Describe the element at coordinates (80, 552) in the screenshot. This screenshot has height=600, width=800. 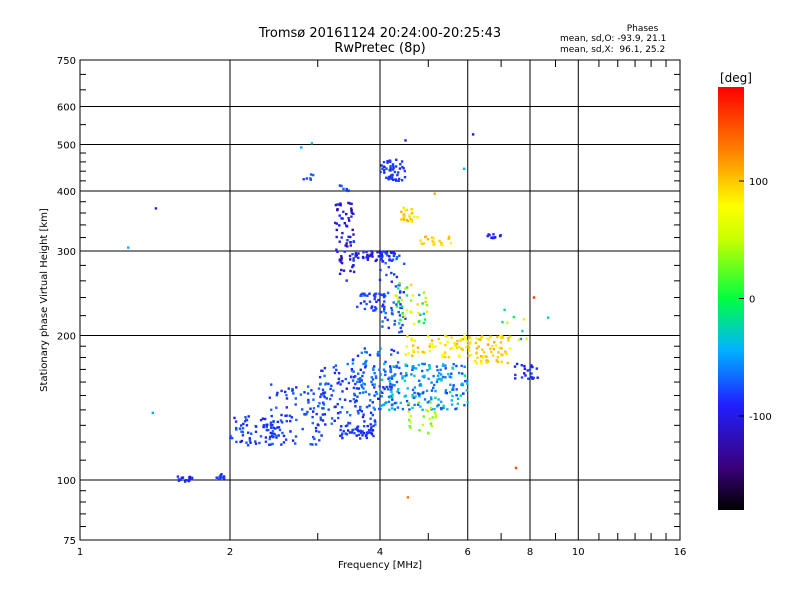
I see `x-tick-label: 1` at that location.